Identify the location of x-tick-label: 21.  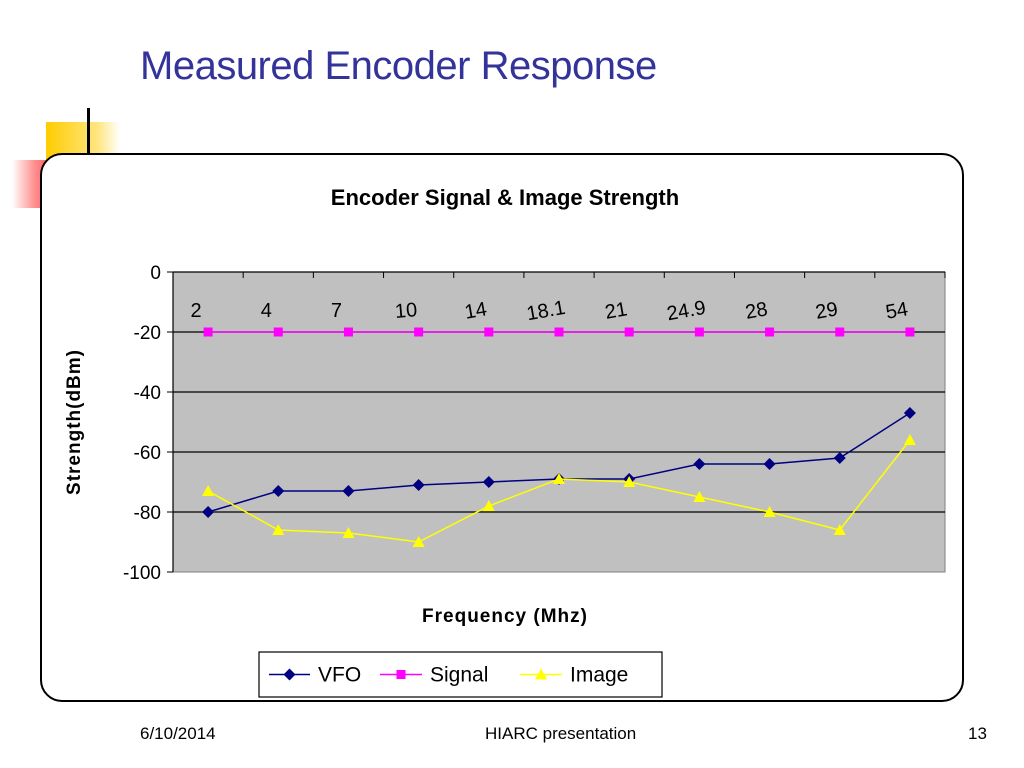
(616, 311).